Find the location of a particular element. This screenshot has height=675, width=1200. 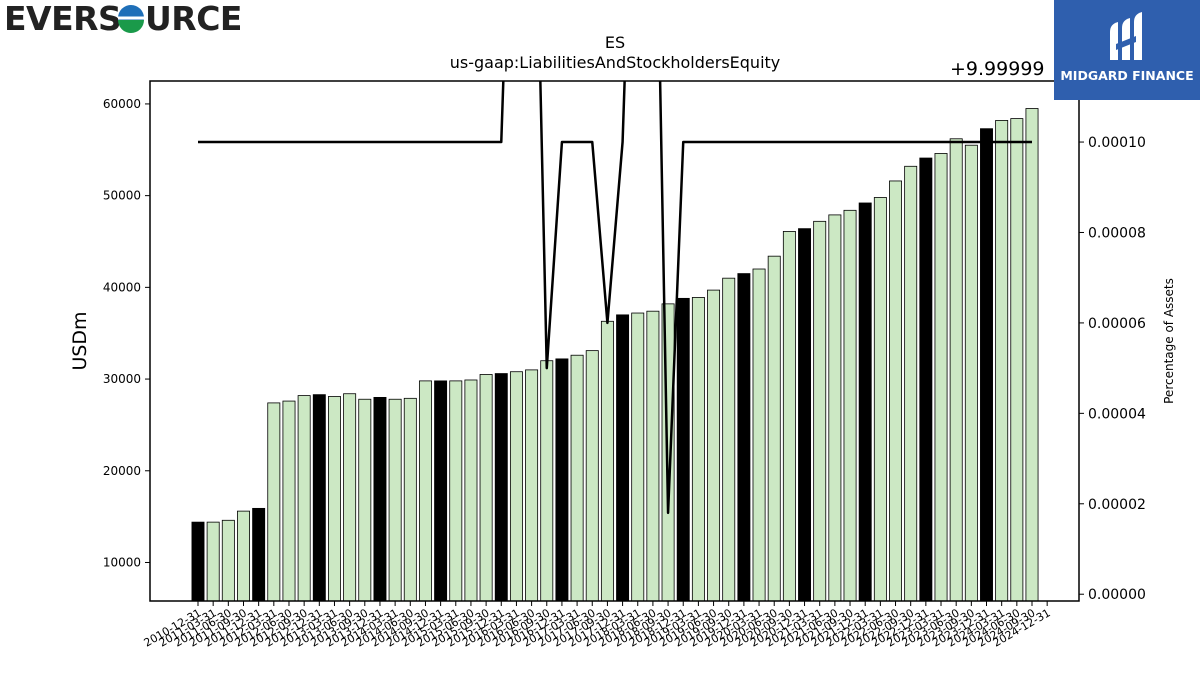

chart-title: ES is located at coordinates (615, 42).